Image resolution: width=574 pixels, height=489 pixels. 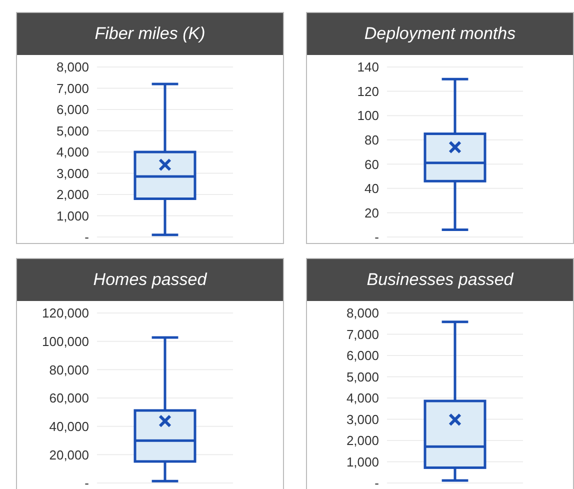 What do you see at coordinates (150, 280) in the screenshot?
I see `chart-title: Homes passed` at bounding box center [150, 280].